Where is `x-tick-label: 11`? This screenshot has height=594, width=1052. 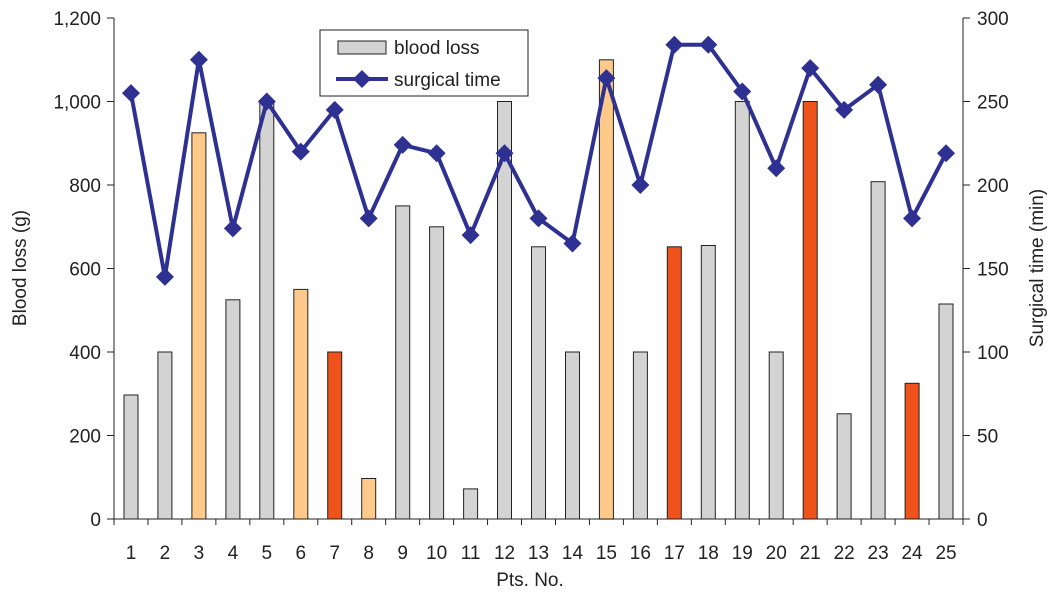
x-tick-label: 11 is located at coordinates (471, 553).